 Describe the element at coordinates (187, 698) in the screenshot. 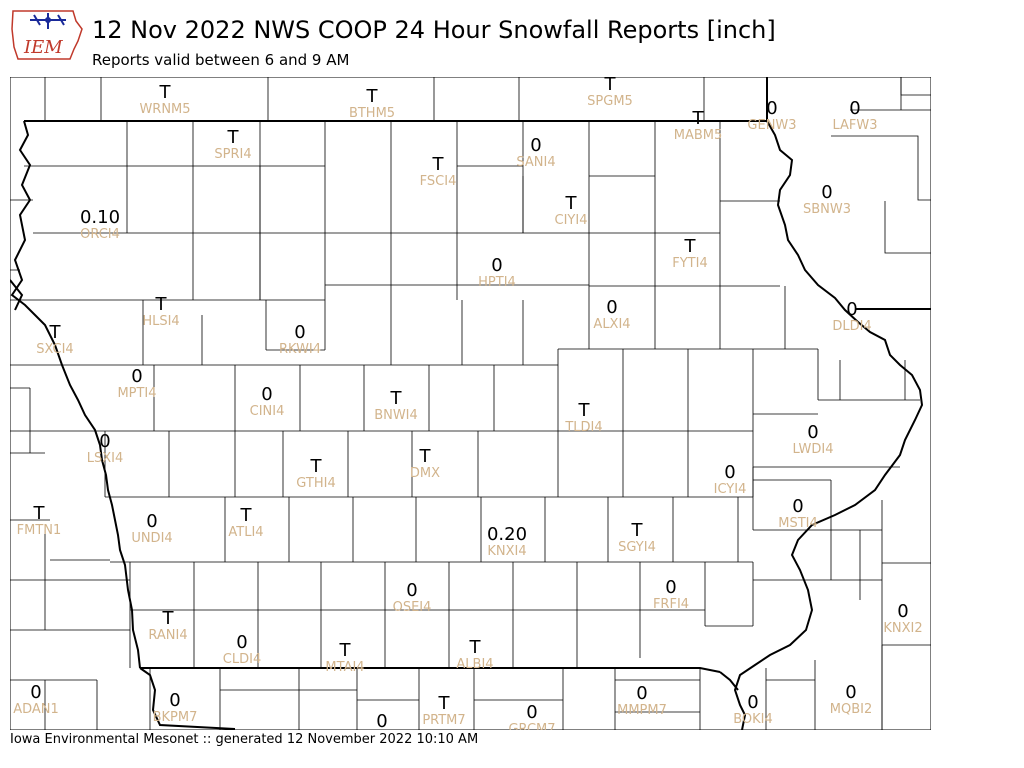

I see `missouri-border-southwest` at that location.